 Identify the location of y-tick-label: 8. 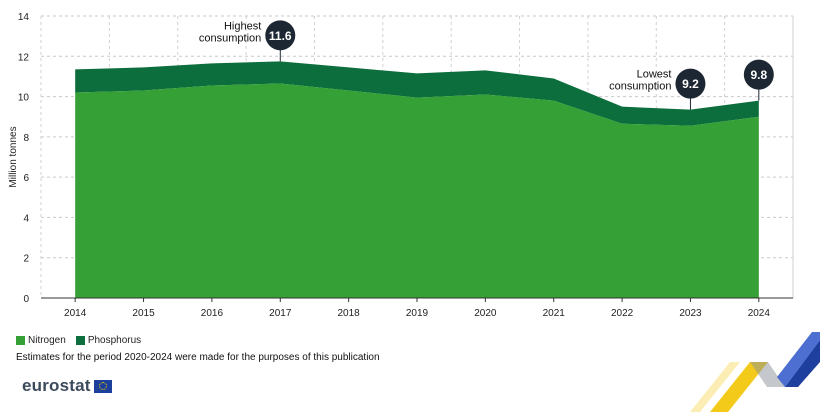
(26, 138).